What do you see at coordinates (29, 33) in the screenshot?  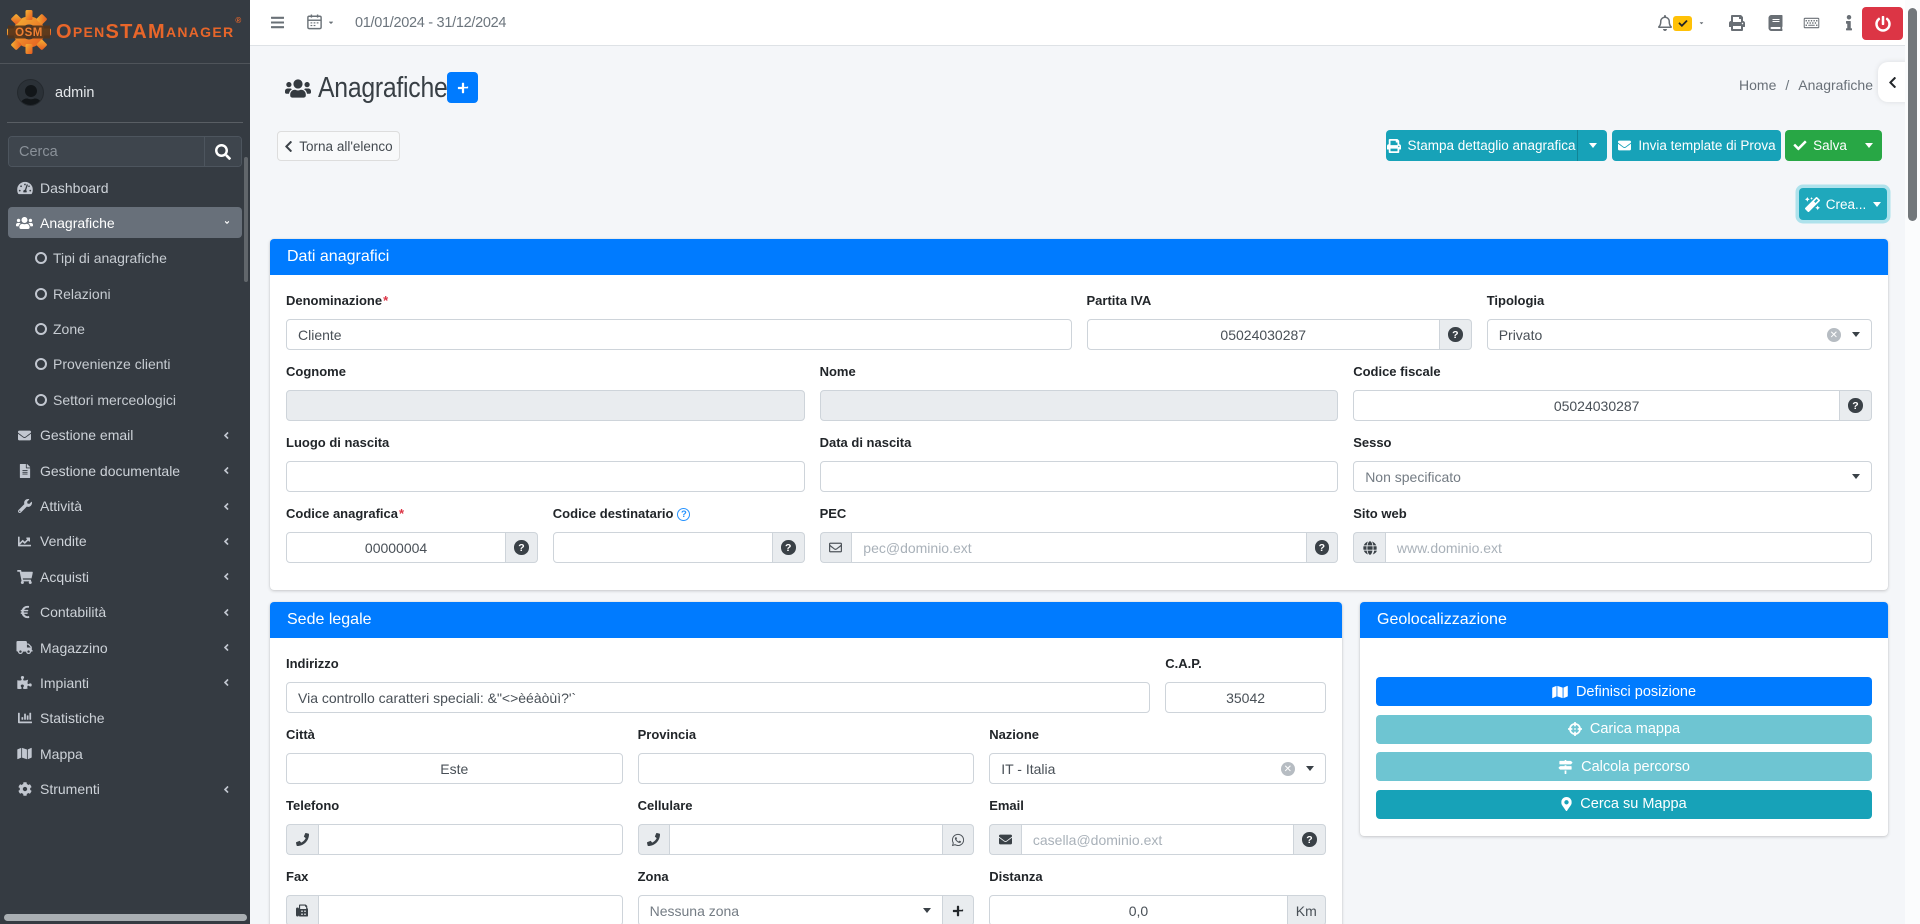 I see `svg-text: OSM` at bounding box center [29, 33].